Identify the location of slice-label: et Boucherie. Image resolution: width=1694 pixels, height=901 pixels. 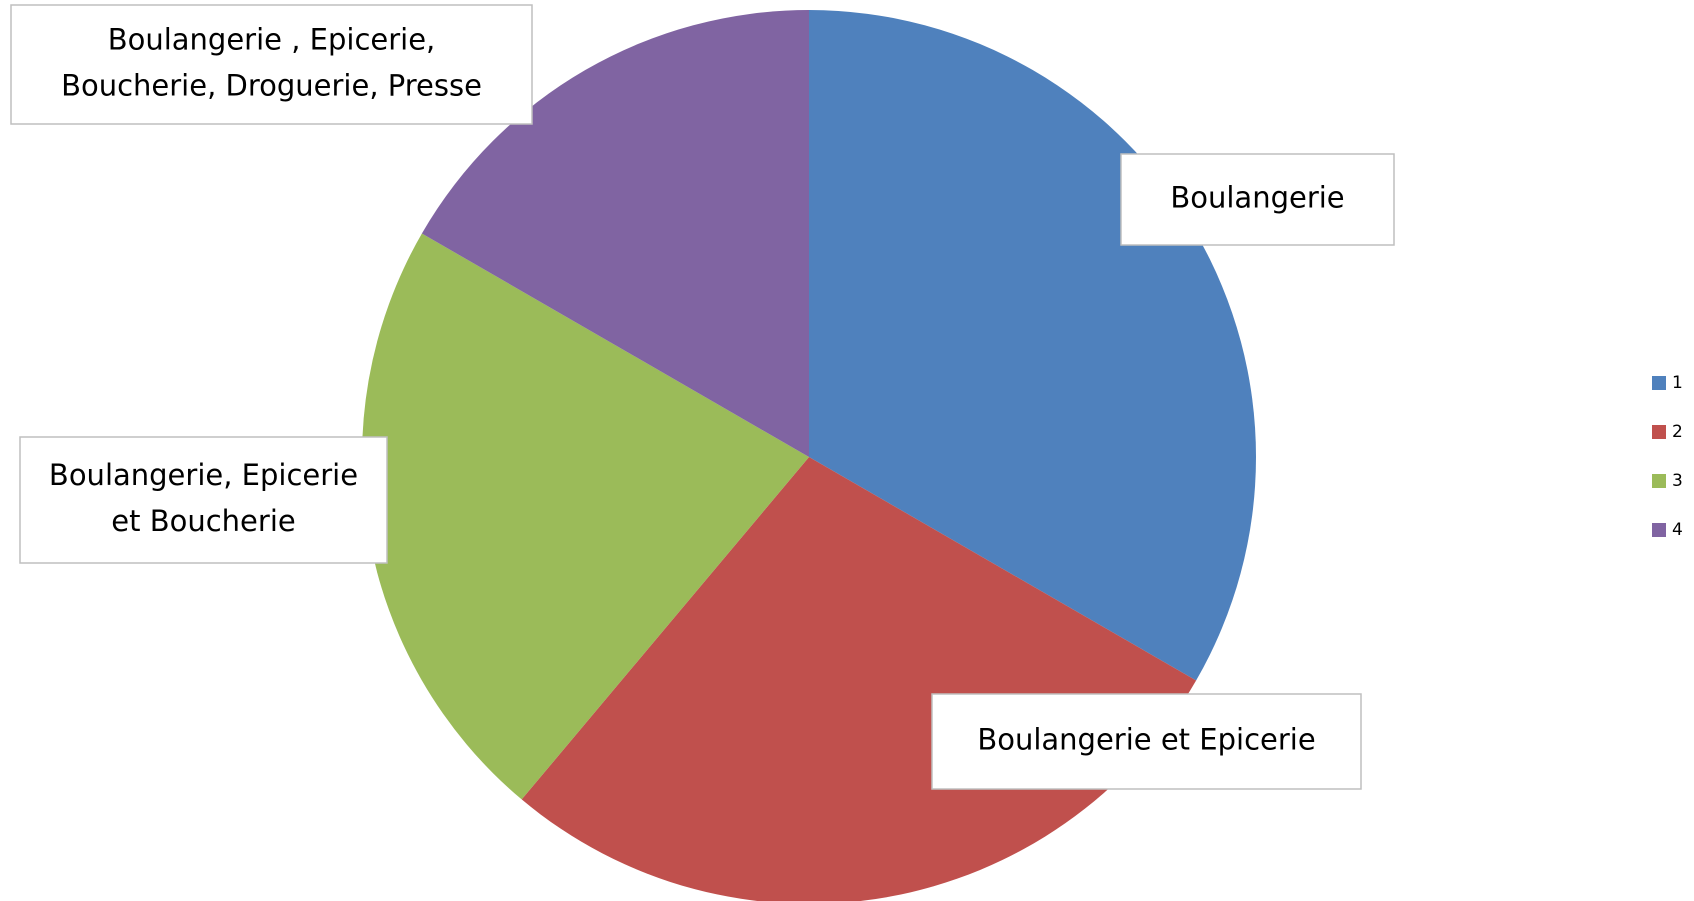
(203, 521).